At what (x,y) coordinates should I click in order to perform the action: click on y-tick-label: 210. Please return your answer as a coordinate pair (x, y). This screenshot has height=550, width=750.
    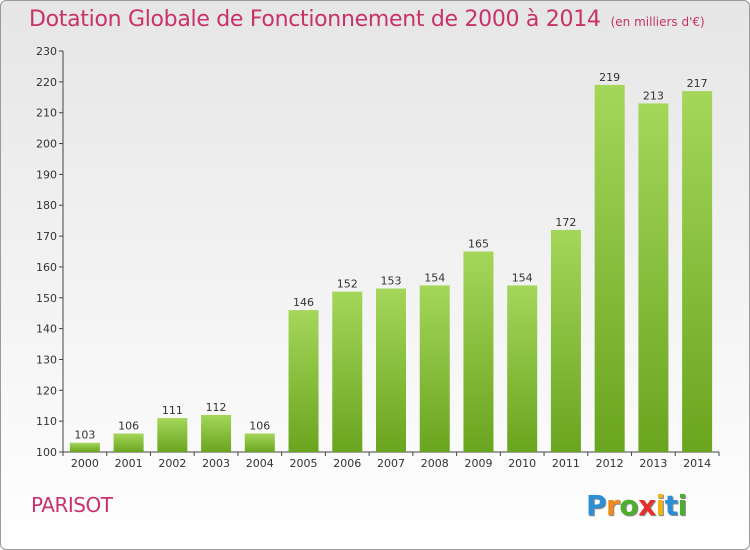
    Looking at the image, I should click on (46, 113).